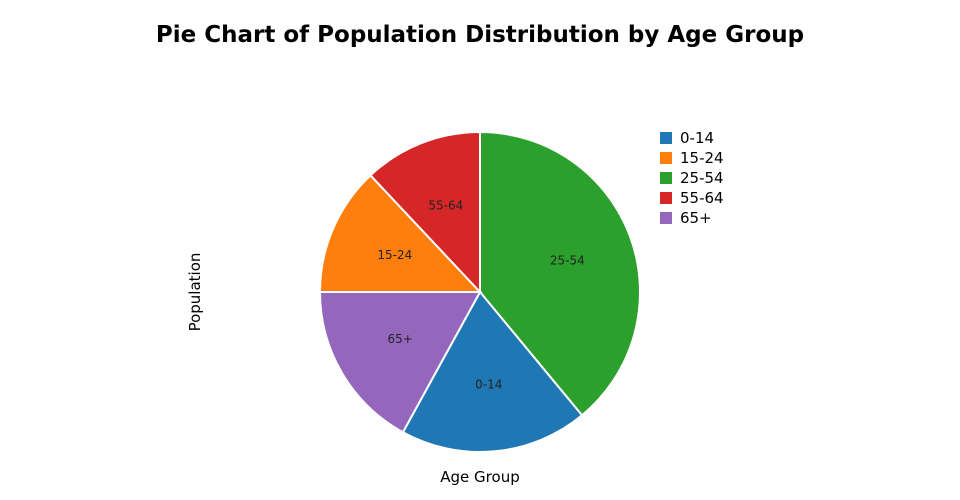 Image resolution: width=960 pixels, height=500 pixels. What do you see at coordinates (567, 261) in the screenshot?
I see `pie-slice-label: 25-54` at bounding box center [567, 261].